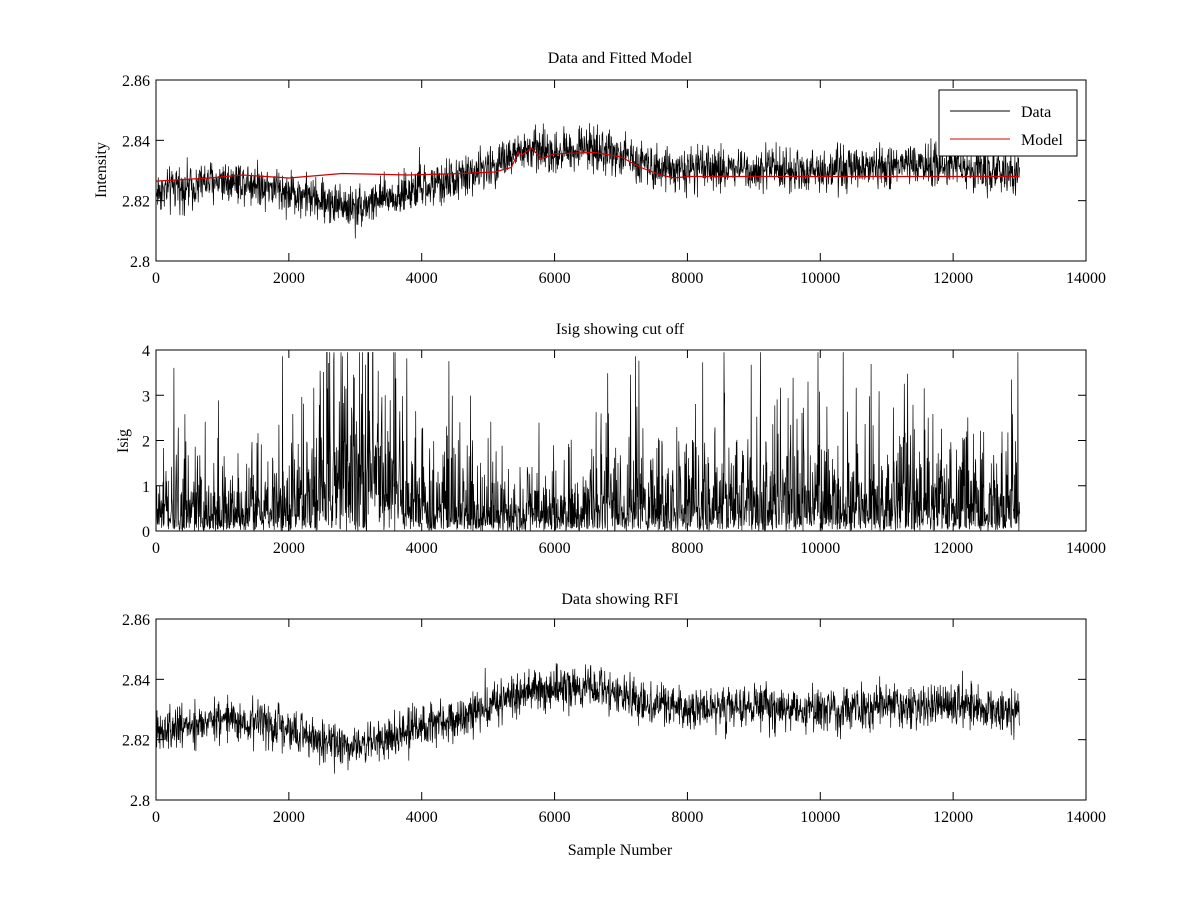 The image size is (1200, 900). I want to click on panel-3-xlabel: Sample Number, so click(620, 850).